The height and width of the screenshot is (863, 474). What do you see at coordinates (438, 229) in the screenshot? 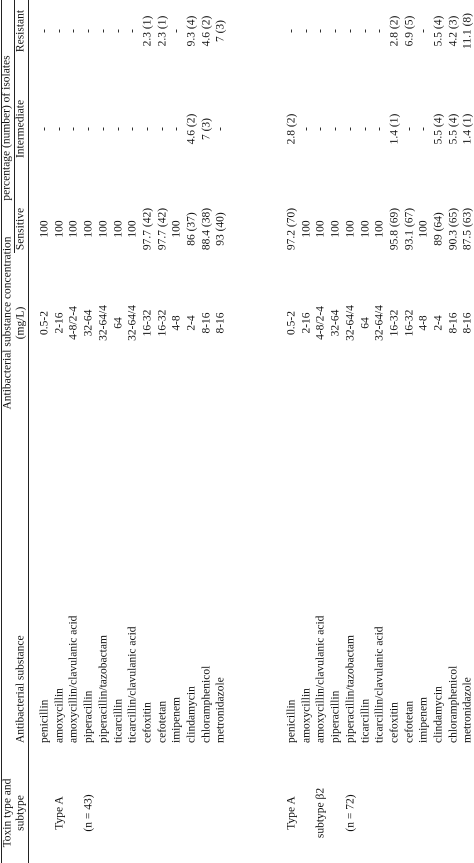
I see `sensitive: 89 (64)` at bounding box center [438, 229].